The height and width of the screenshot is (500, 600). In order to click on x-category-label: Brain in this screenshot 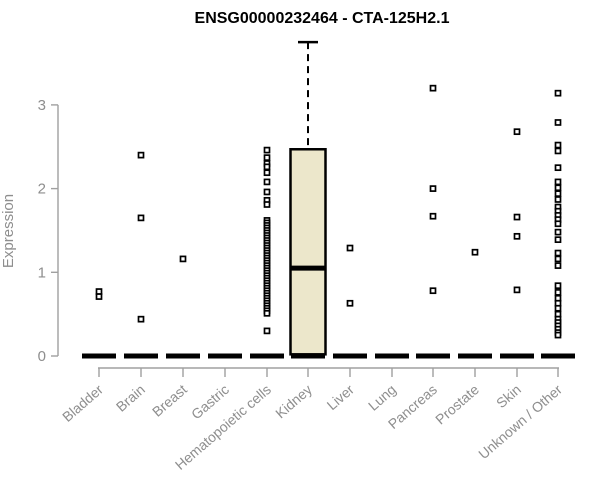, I will do `click(130, 398)`.